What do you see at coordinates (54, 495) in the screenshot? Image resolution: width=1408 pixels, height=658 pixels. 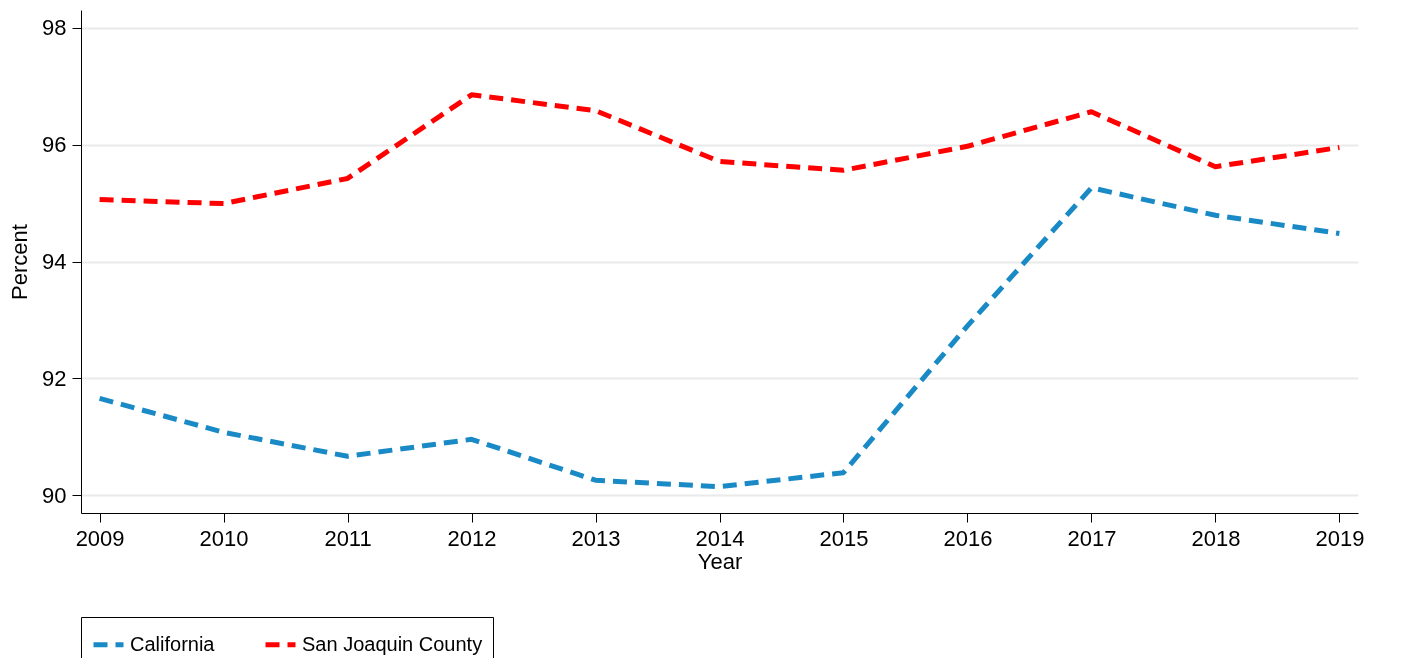 I see `y-tick-label: 90` at bounding box center [54, 495].